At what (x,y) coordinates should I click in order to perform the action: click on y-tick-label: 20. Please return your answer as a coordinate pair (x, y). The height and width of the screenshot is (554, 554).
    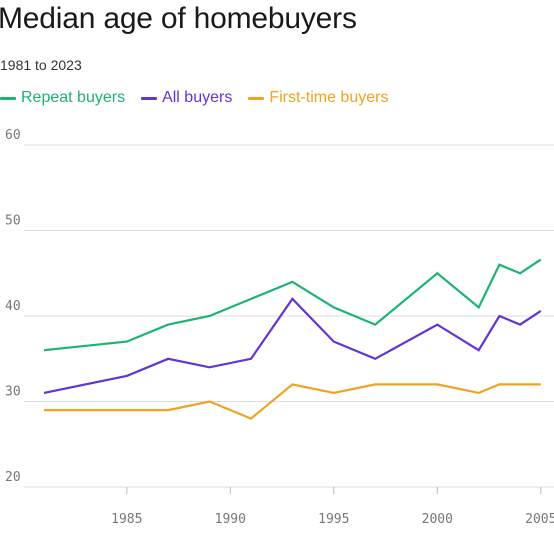
    Looking at the image, I should click on (13, 477).